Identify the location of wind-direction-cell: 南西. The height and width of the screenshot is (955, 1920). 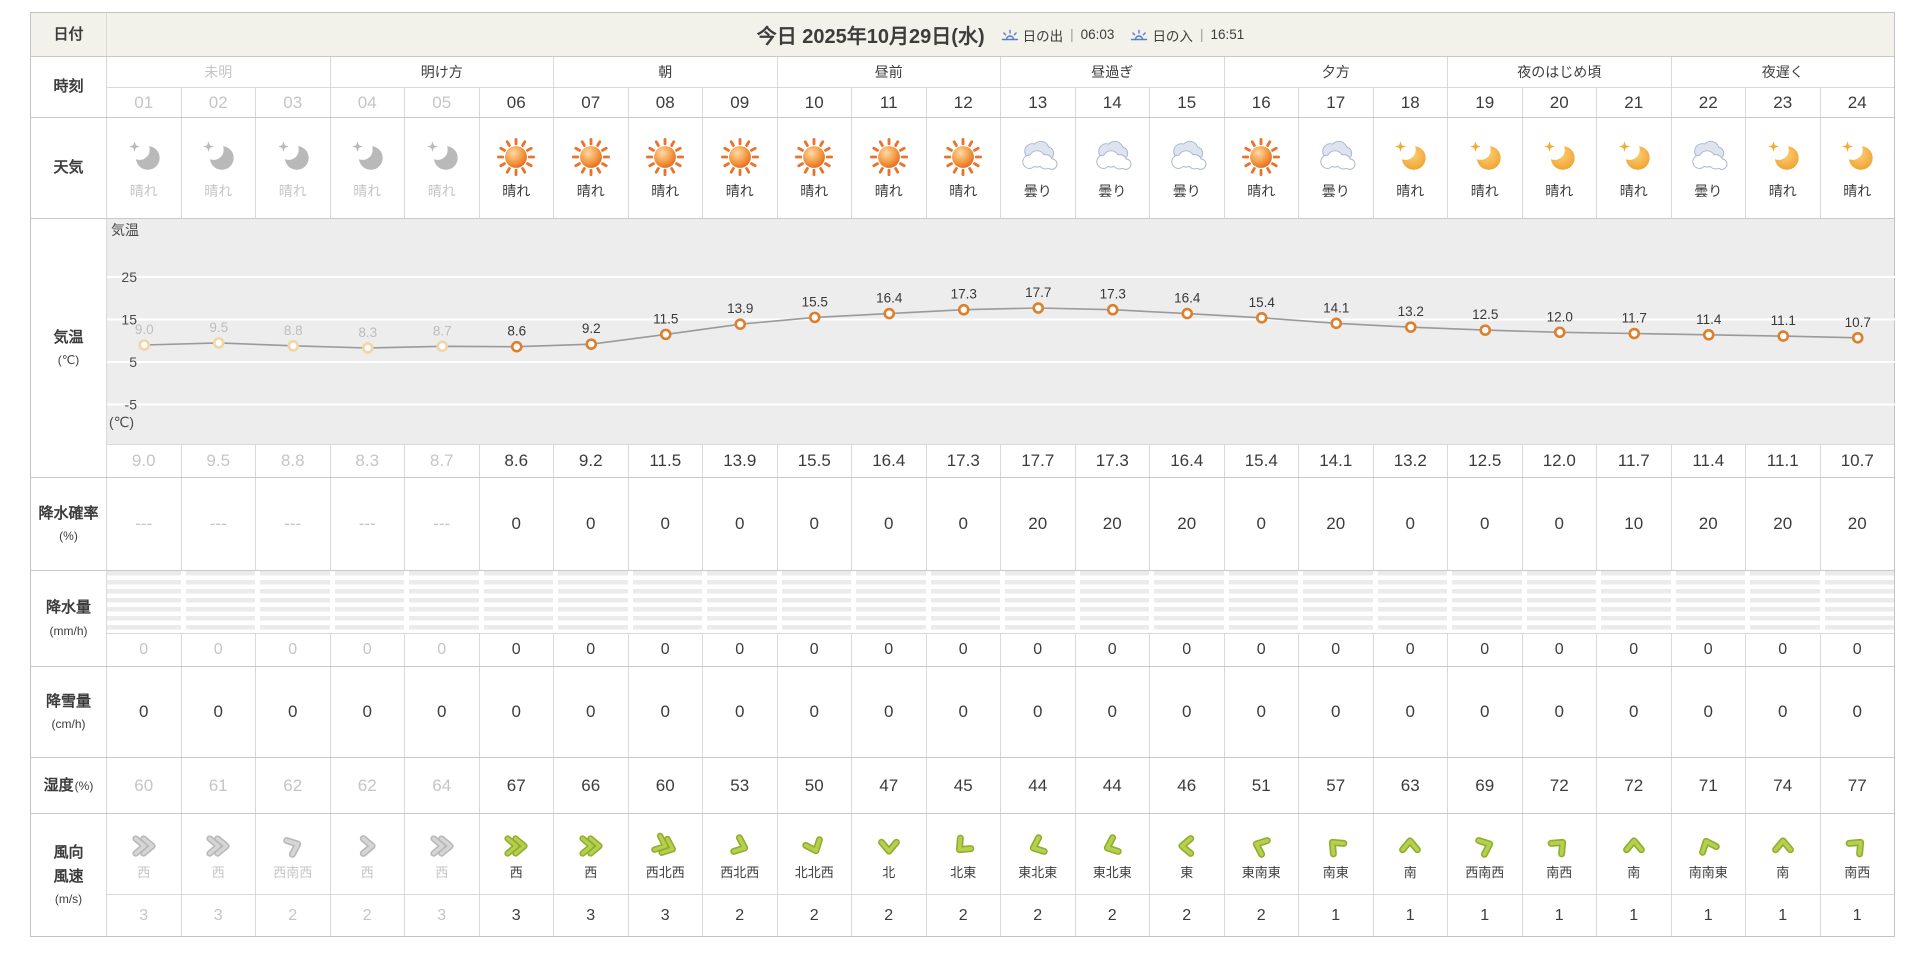
(1857, 854).